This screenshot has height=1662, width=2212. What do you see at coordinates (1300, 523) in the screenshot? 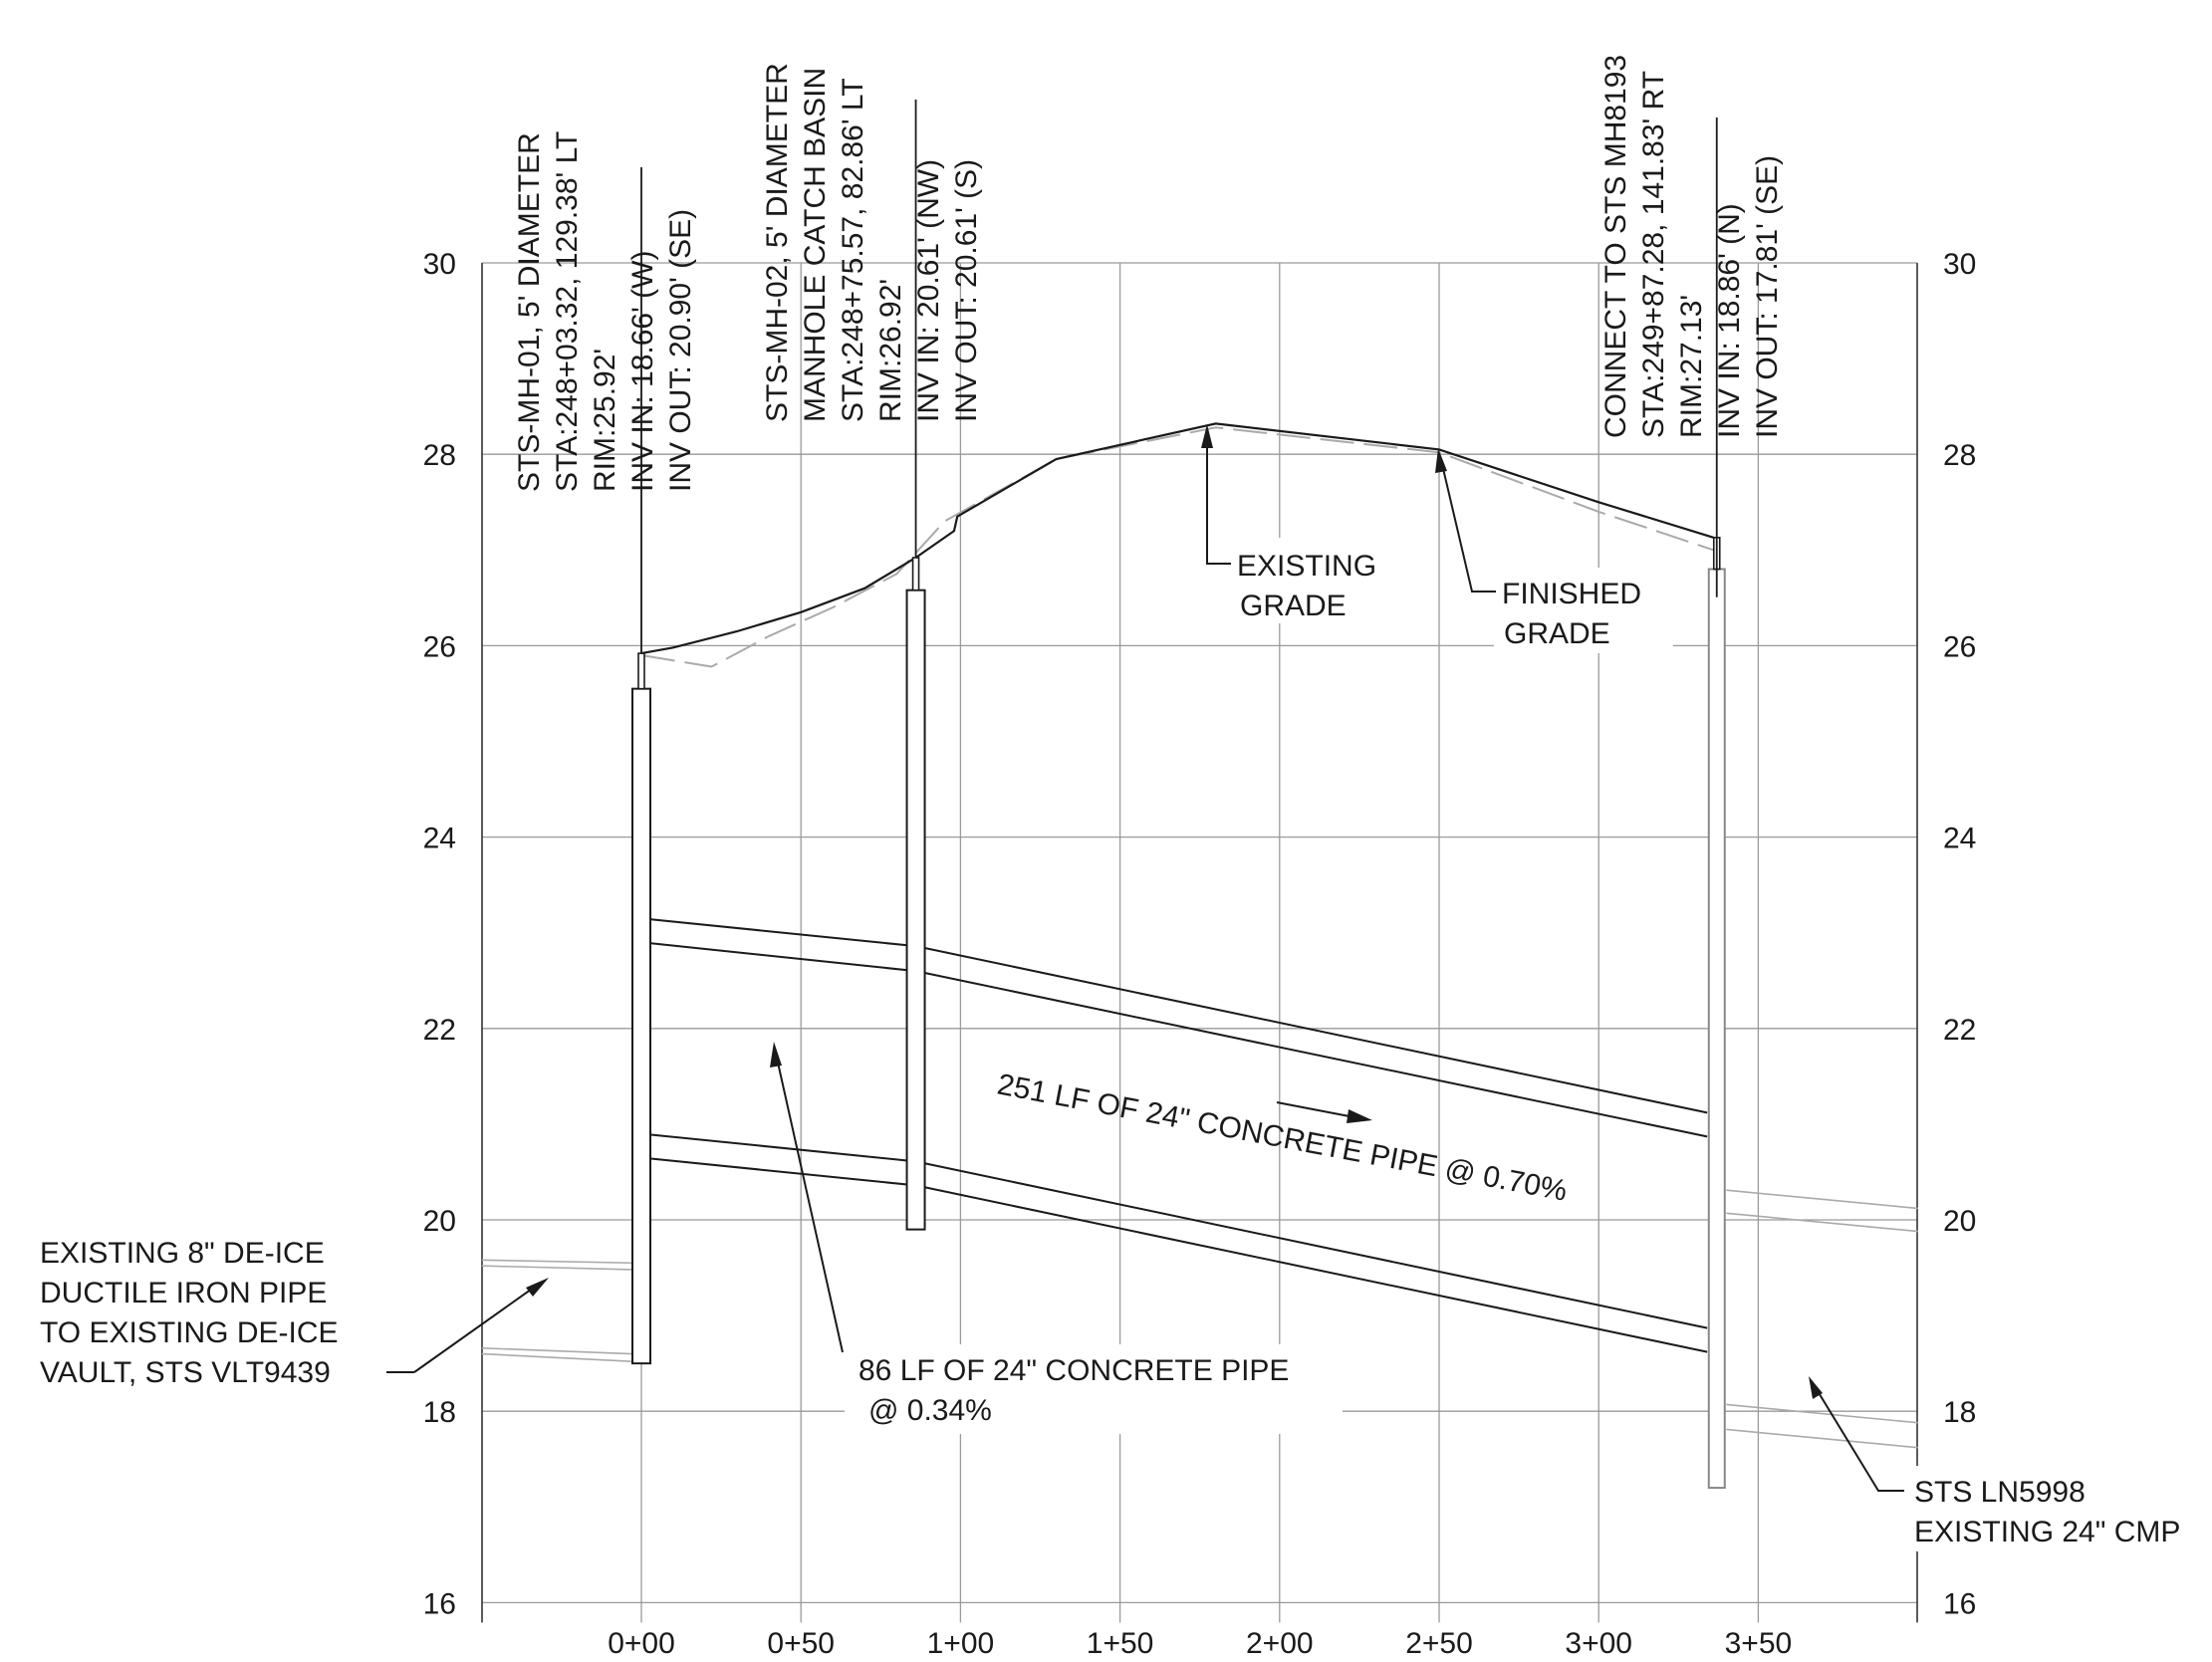
I see `existing-grade-callout: EXISTING GRADE` at bounding box center [1300, 523].